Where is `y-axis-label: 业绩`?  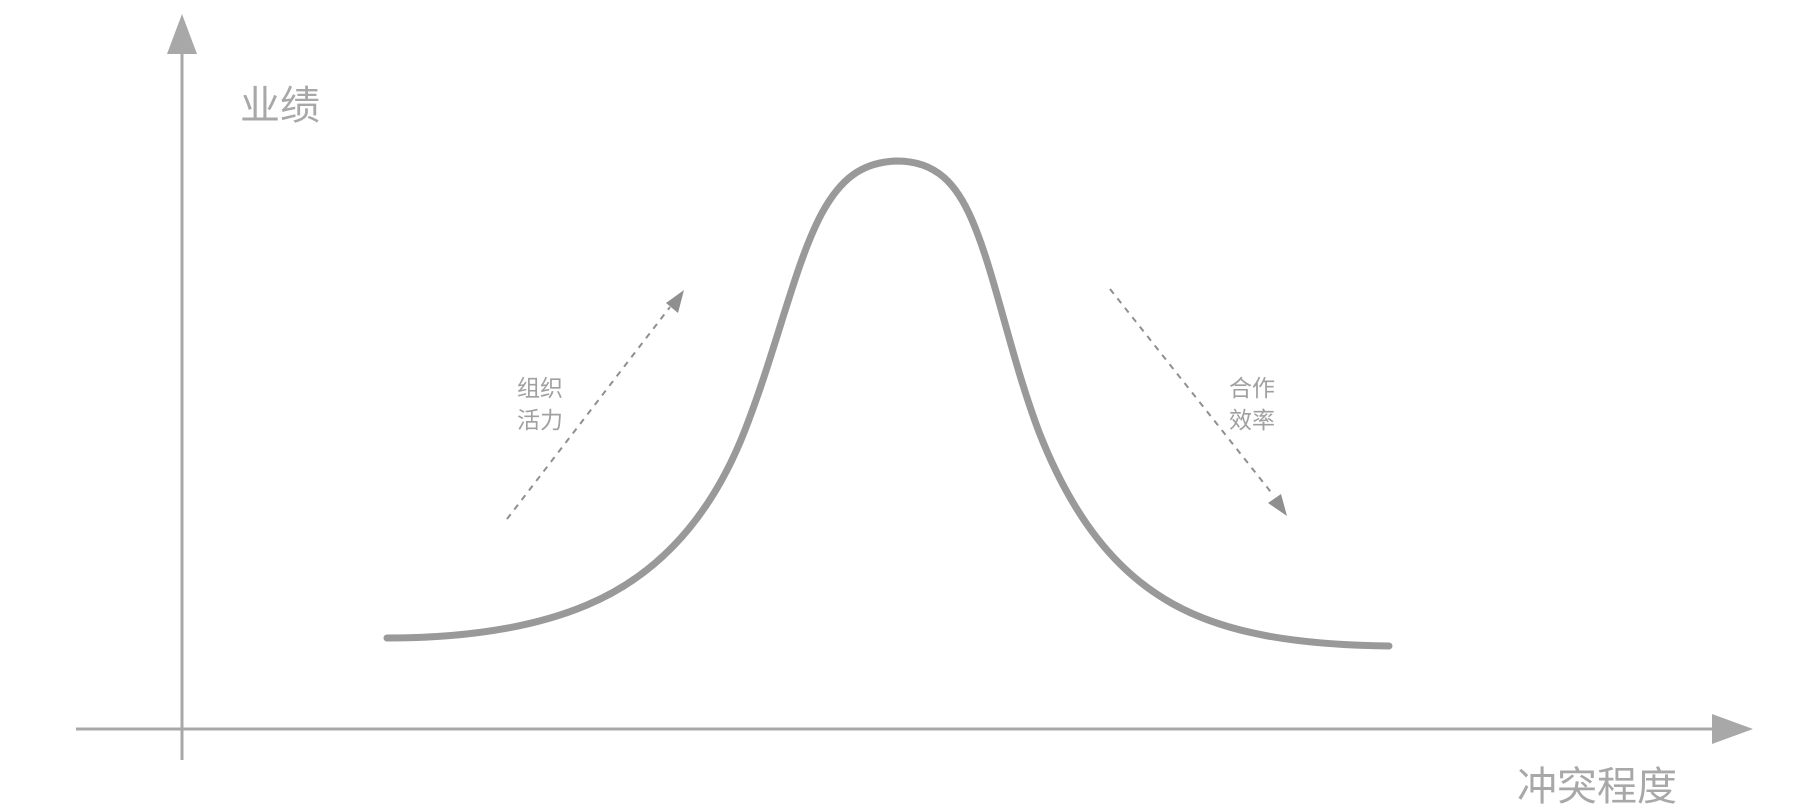
y-axis-label: 业绩 is located at coordinates (280, 106).